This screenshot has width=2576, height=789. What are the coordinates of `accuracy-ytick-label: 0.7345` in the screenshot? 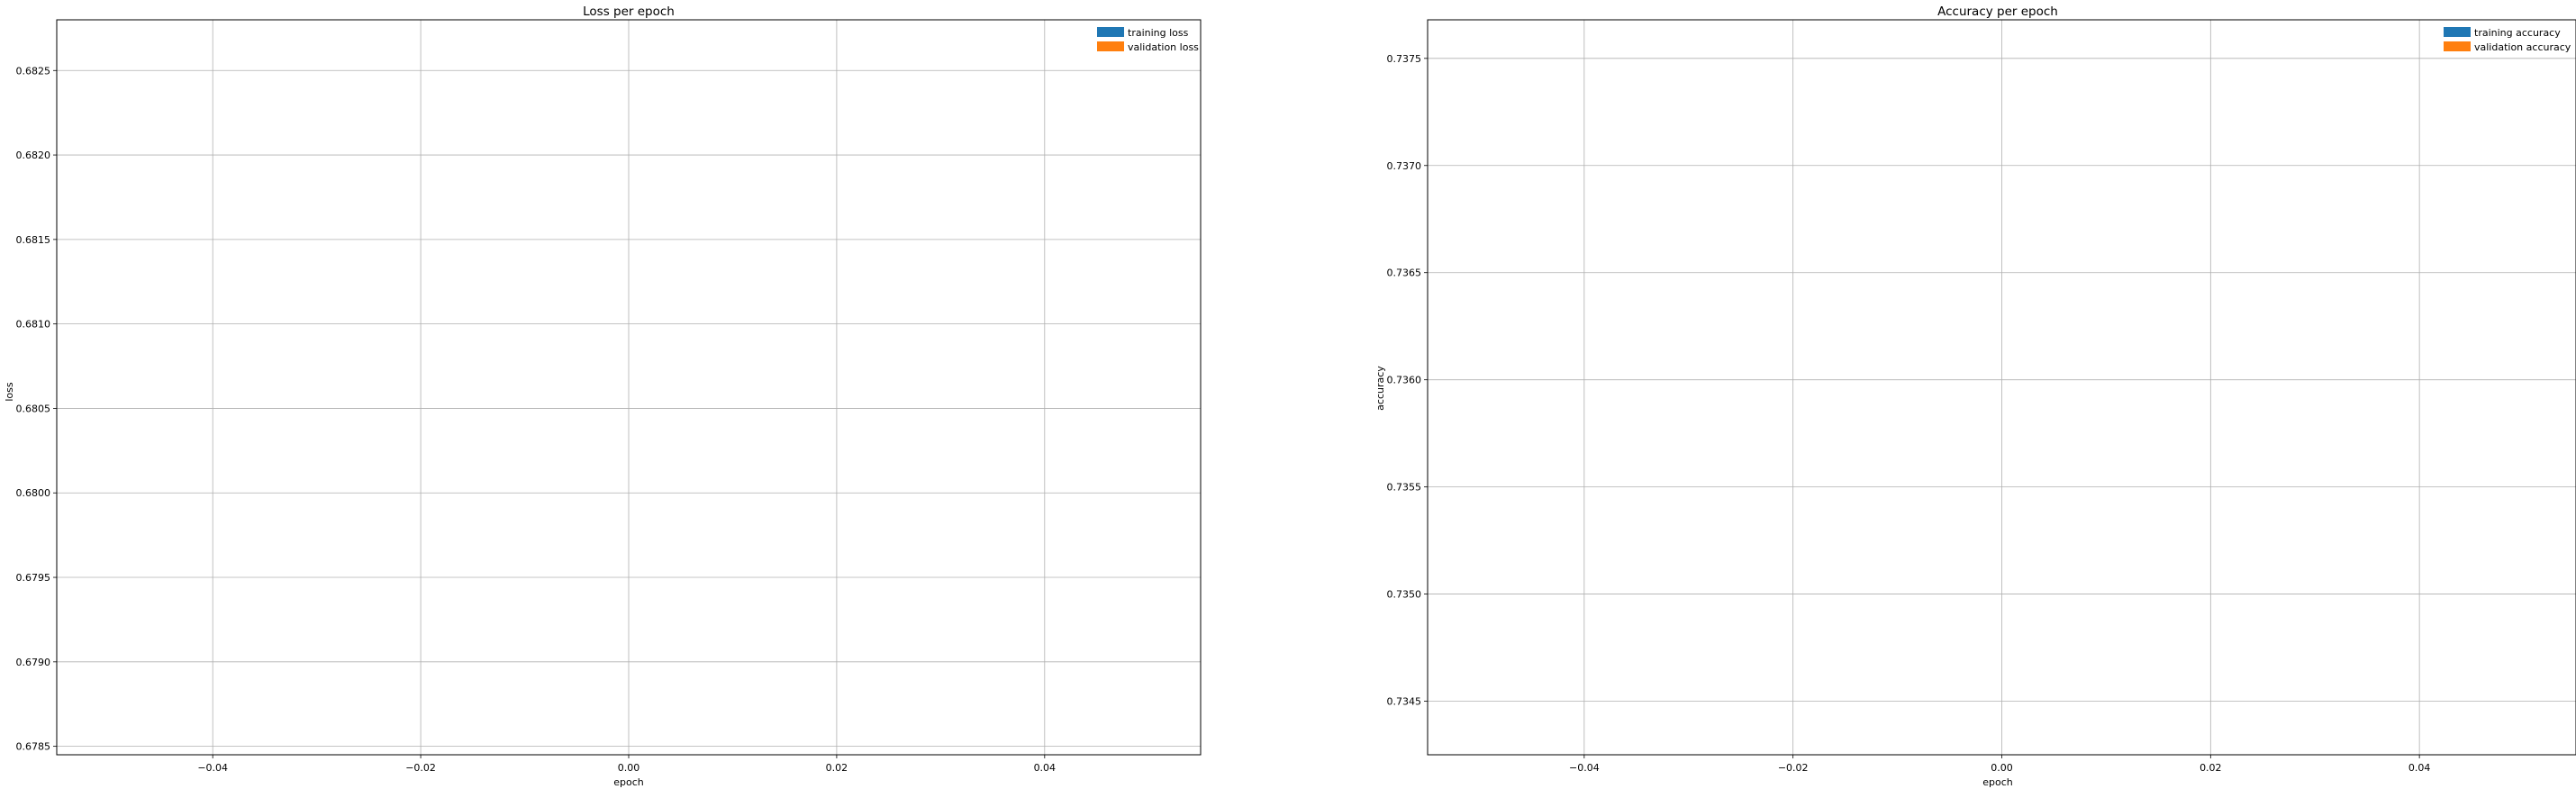 It's located at (1404, 702).